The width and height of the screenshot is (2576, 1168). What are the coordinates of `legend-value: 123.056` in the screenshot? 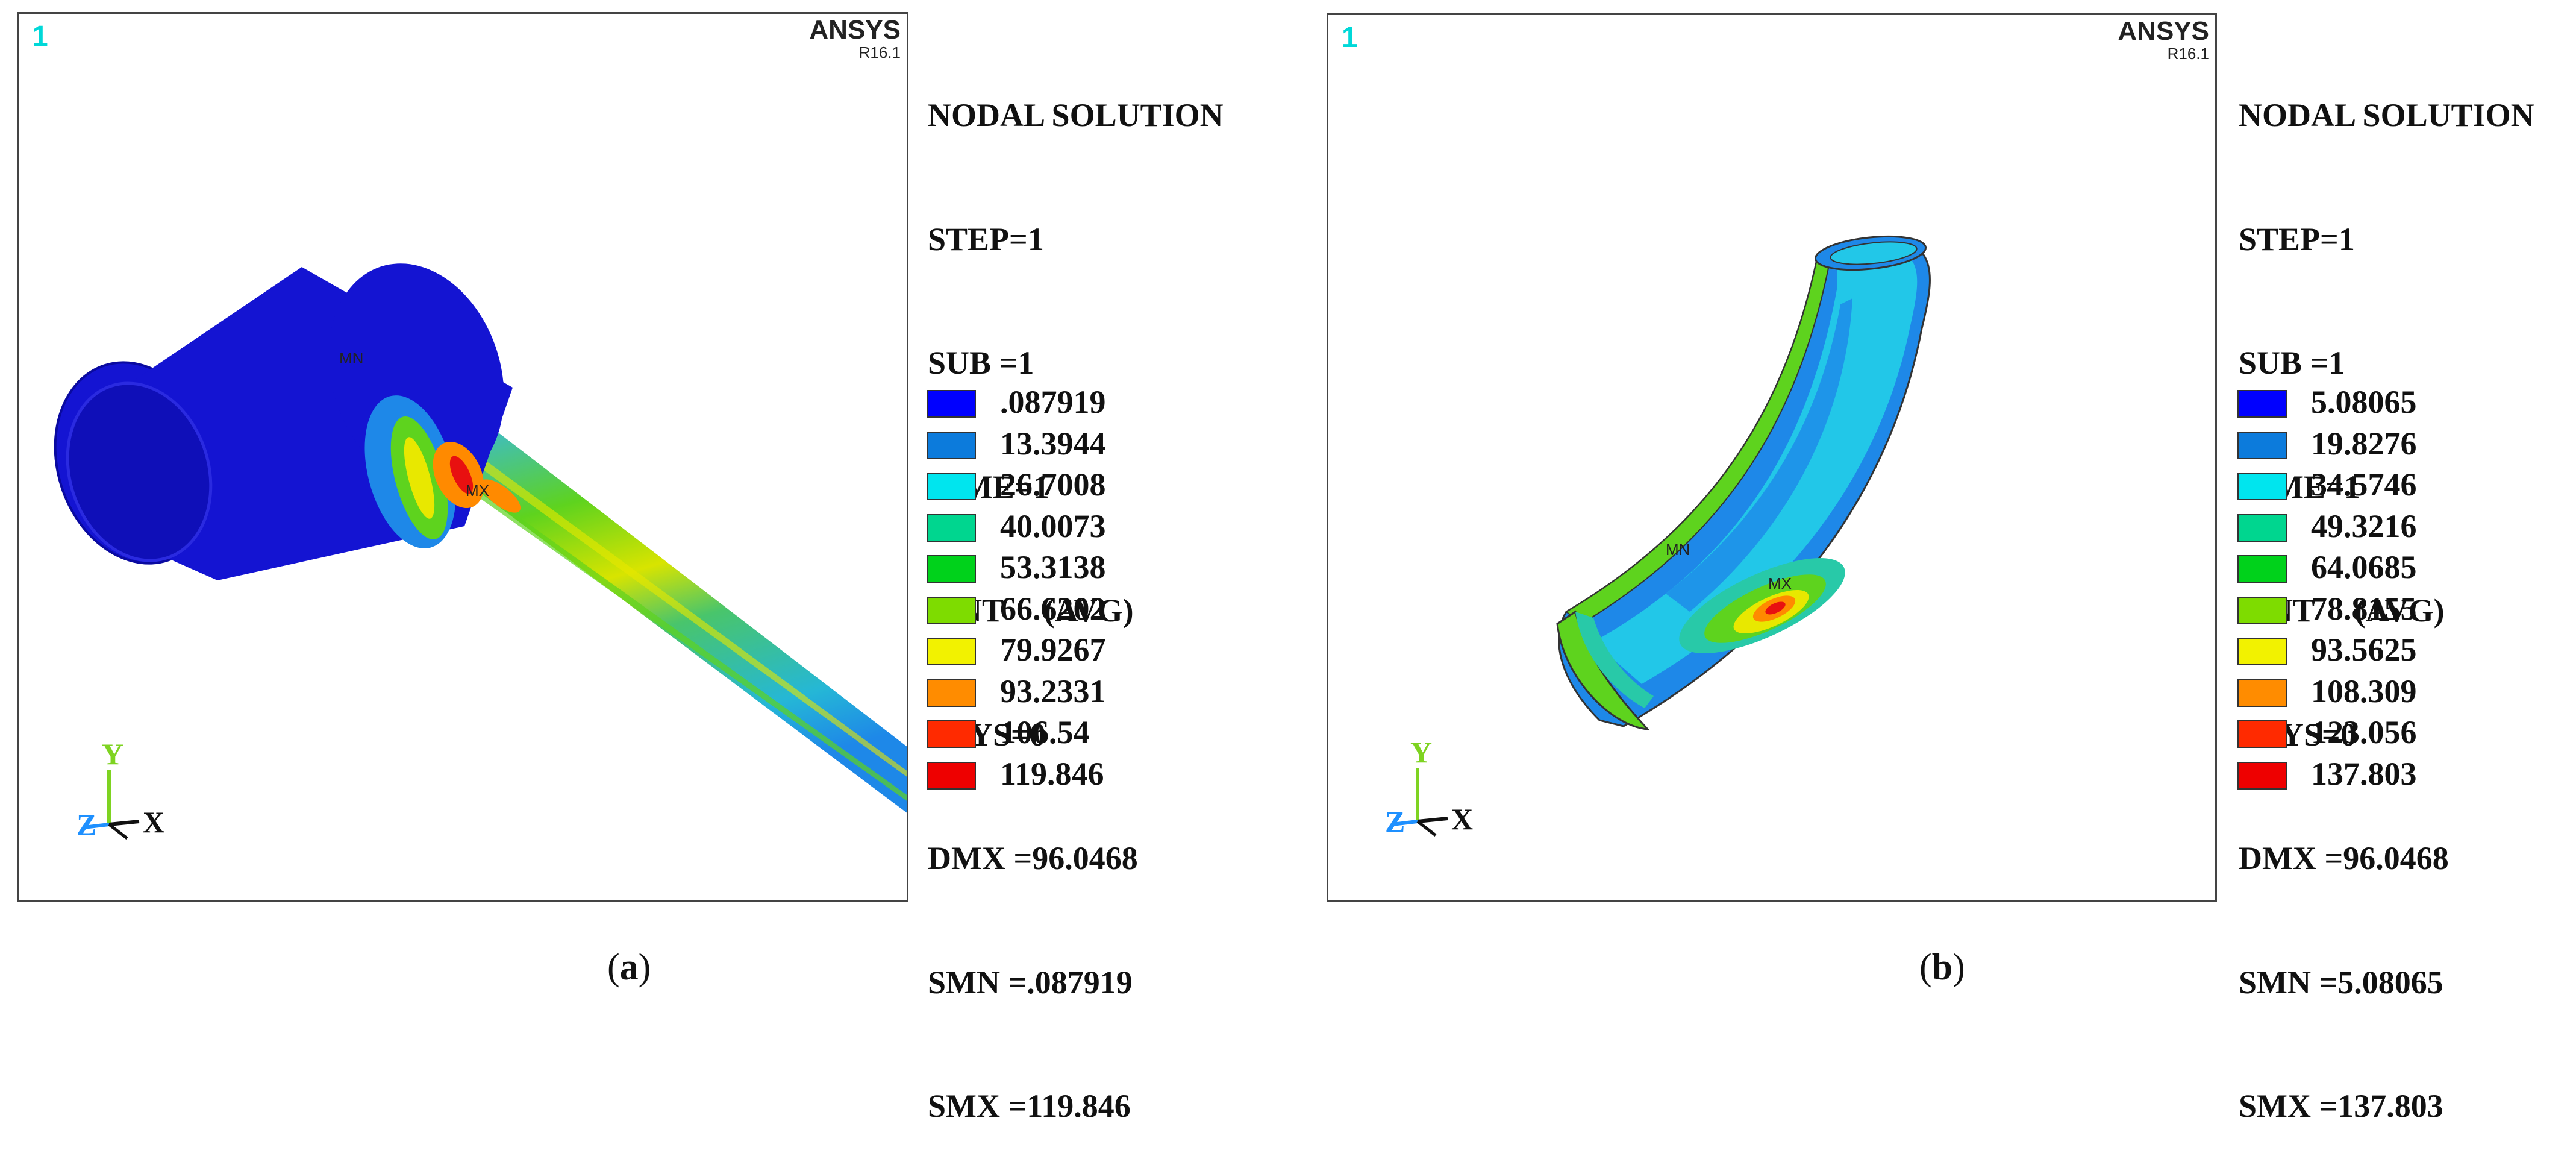 It's located at (2364, 732).